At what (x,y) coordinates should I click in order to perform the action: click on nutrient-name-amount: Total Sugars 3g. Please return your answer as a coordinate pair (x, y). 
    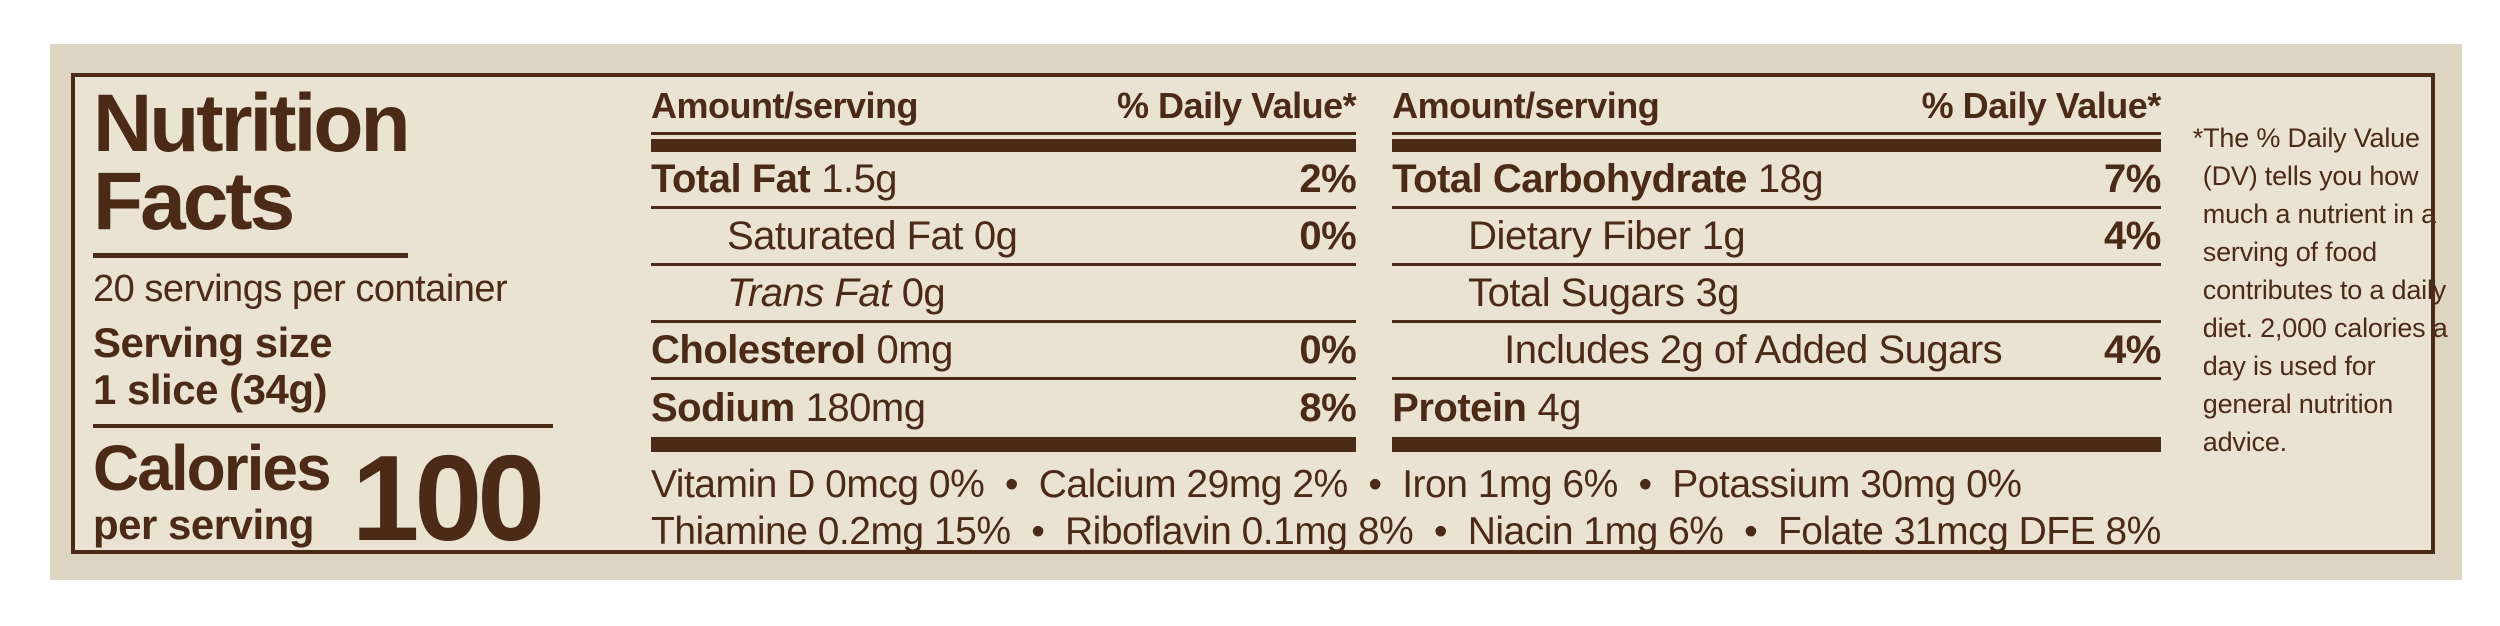
    Looking at the image, I should click on (1565, 293).